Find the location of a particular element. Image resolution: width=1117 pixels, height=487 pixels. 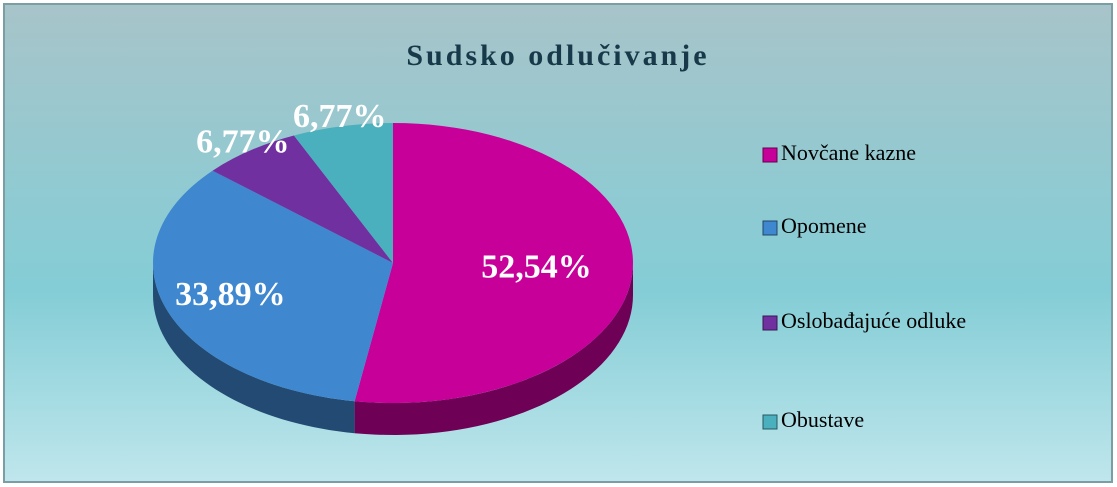

value-label: 33,89% is located at coordinates (230, 294).